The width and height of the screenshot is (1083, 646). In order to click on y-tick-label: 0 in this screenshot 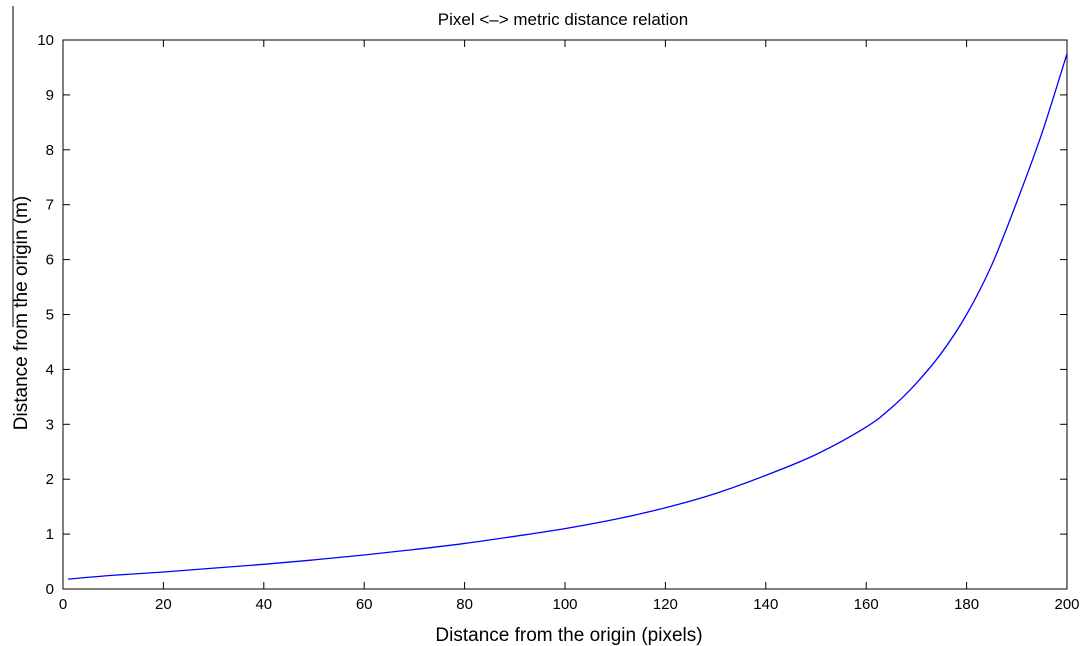, I will do `click(50, 589)`.